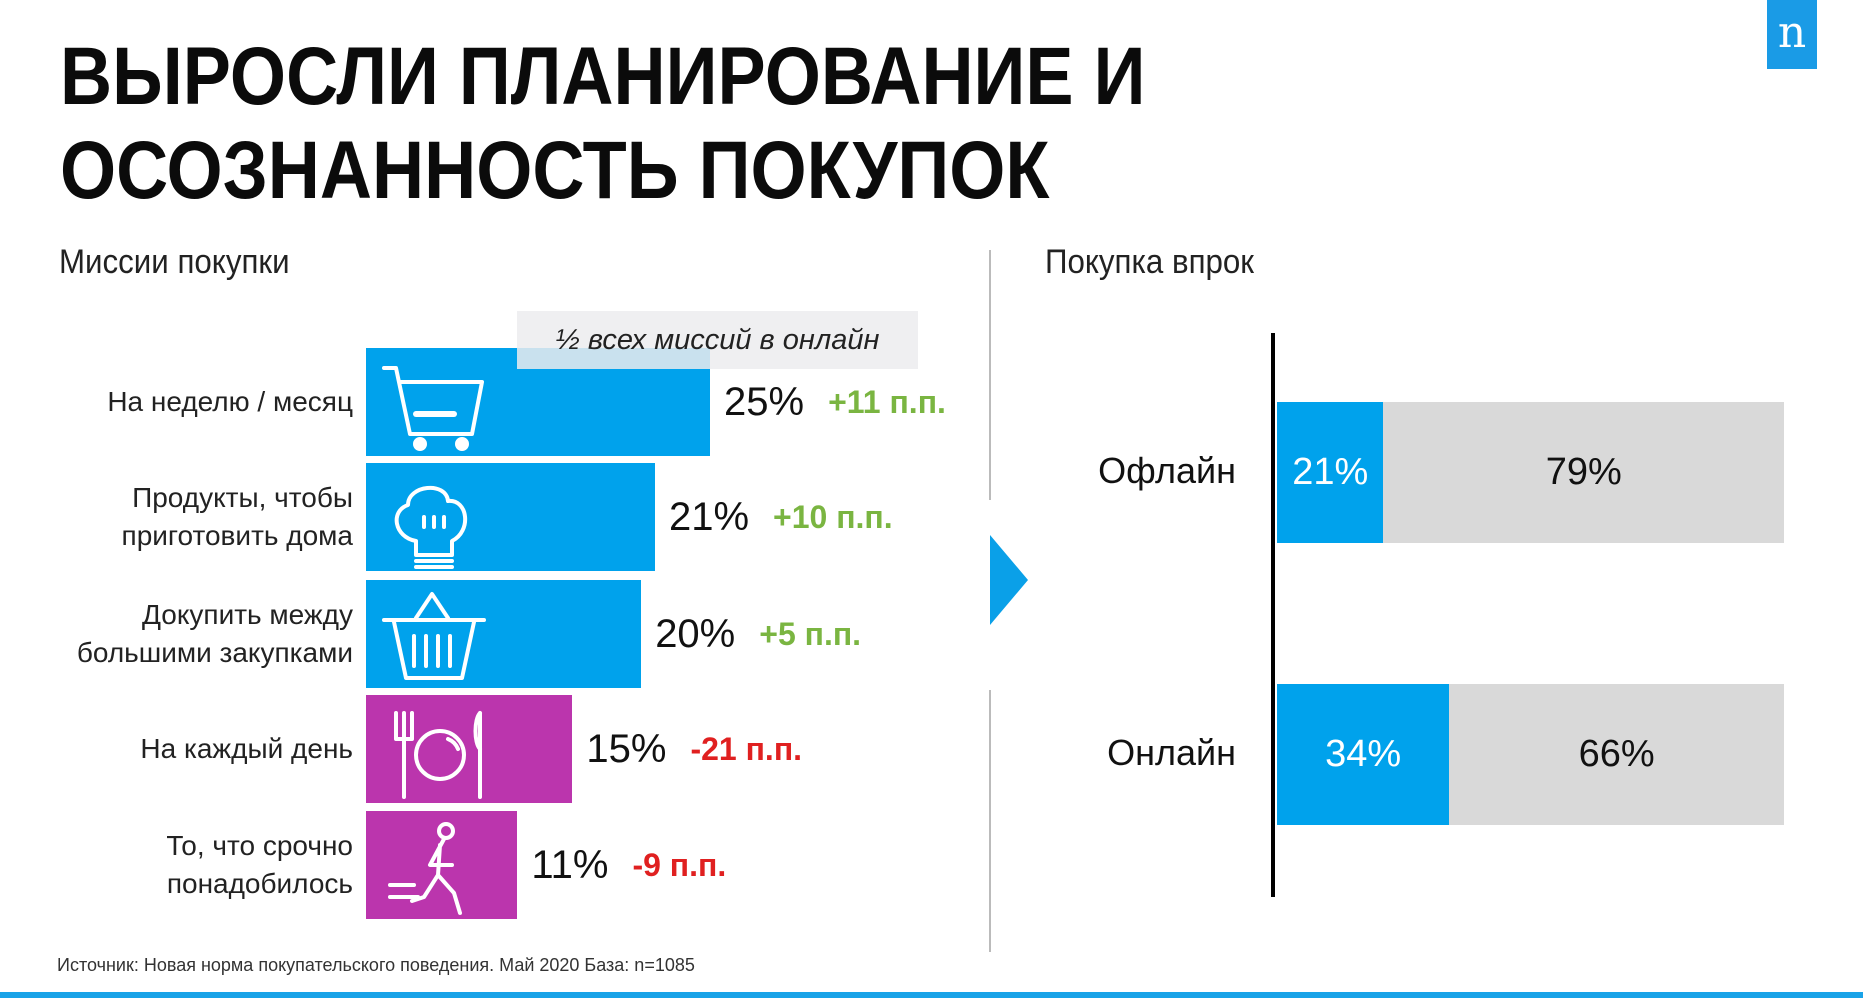 This screenshot has width=1863, height=998. Describe the element at coordinates (1167, 470) in the screenshot. I see `channel-label: Офлайн` at that location.